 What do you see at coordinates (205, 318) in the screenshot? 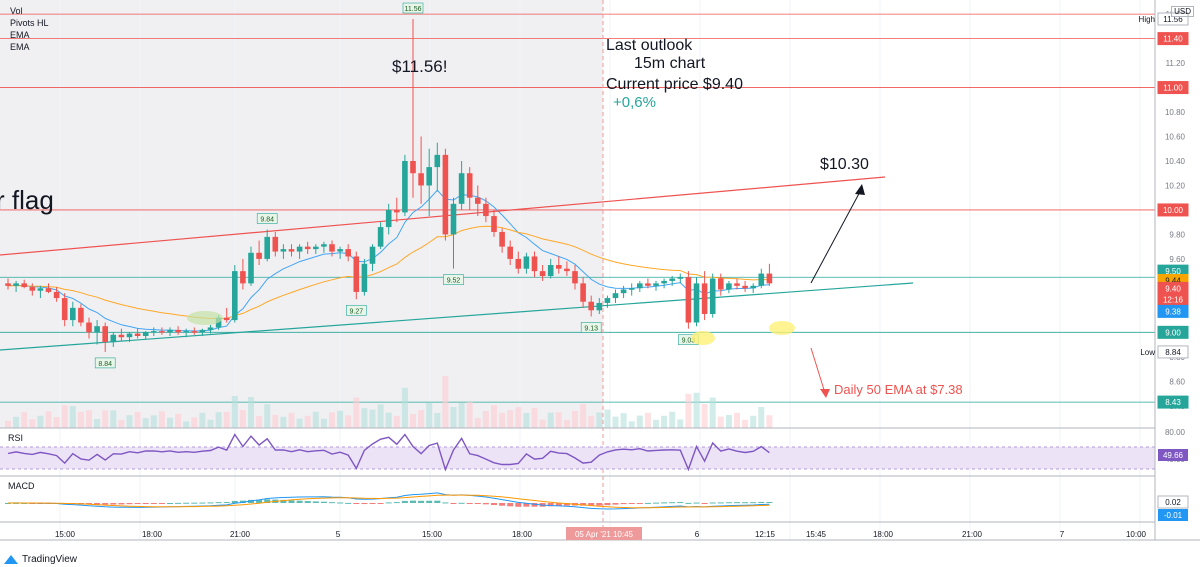
I see `highlight-ellipse` at bounding box center [205, 318].